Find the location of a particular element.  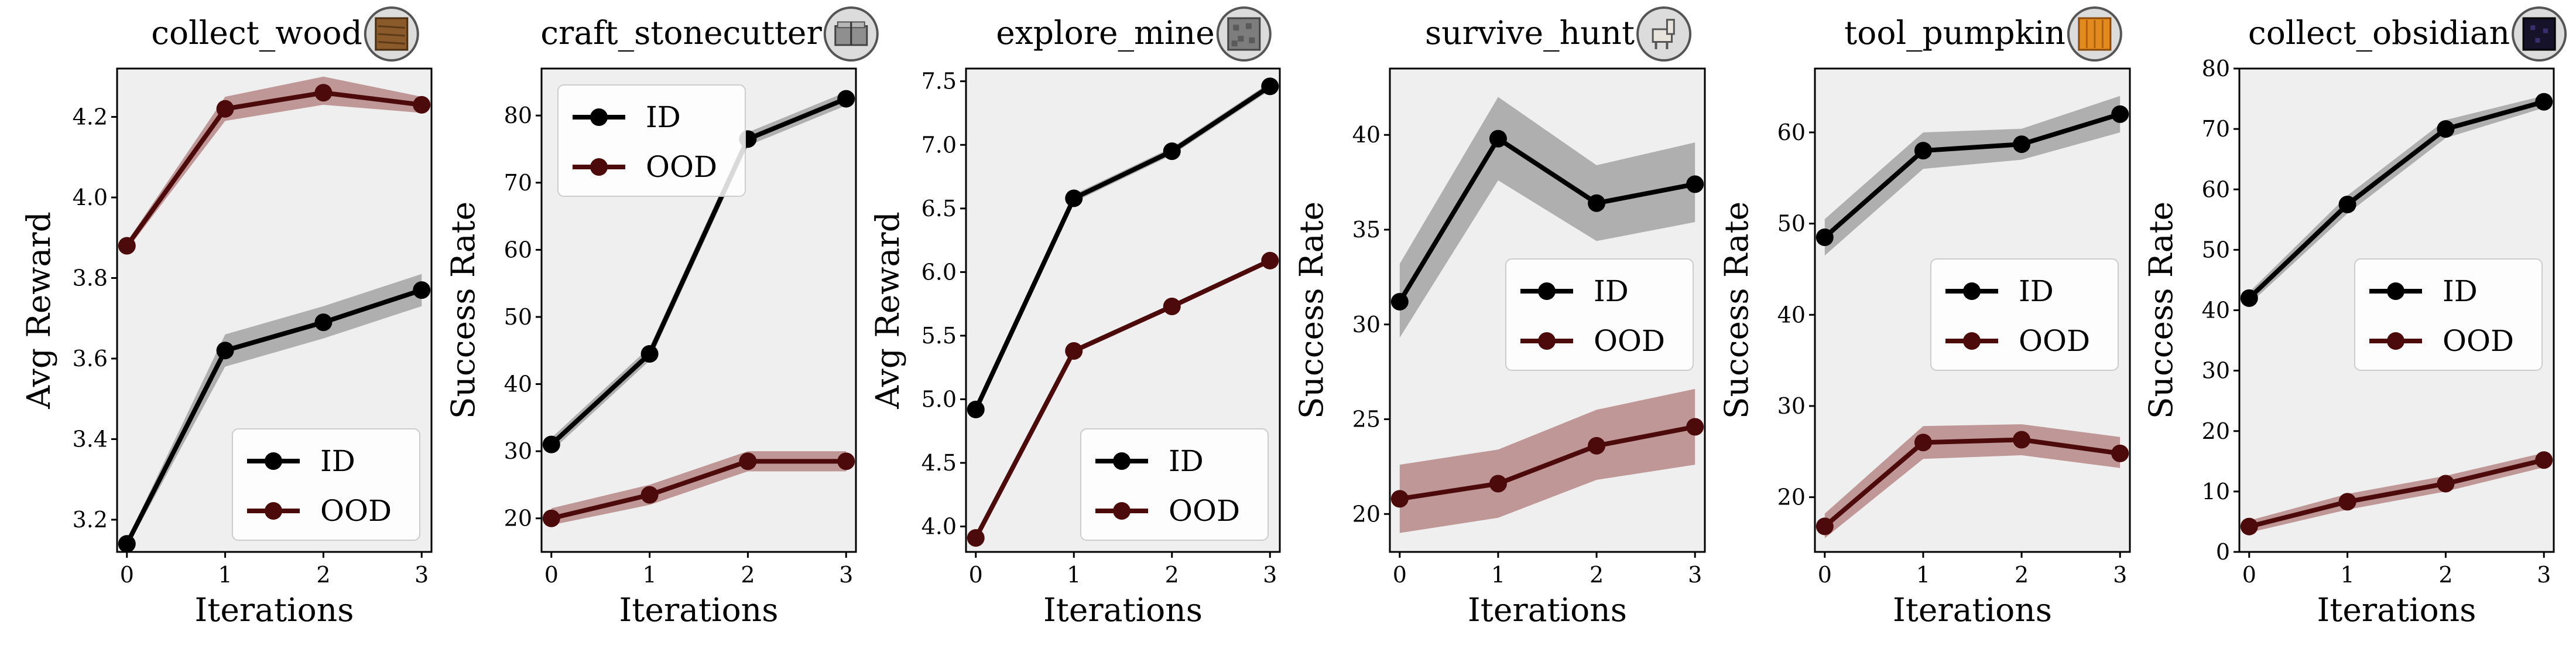

y-tick-label: 0 is located at coordinates (2223, 552).